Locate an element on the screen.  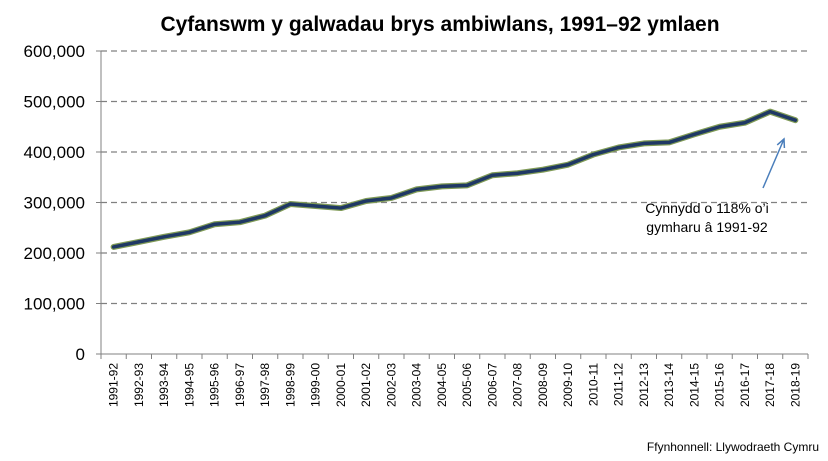
x-tick-label: 2007-08 is located at coordinates (518, 385).